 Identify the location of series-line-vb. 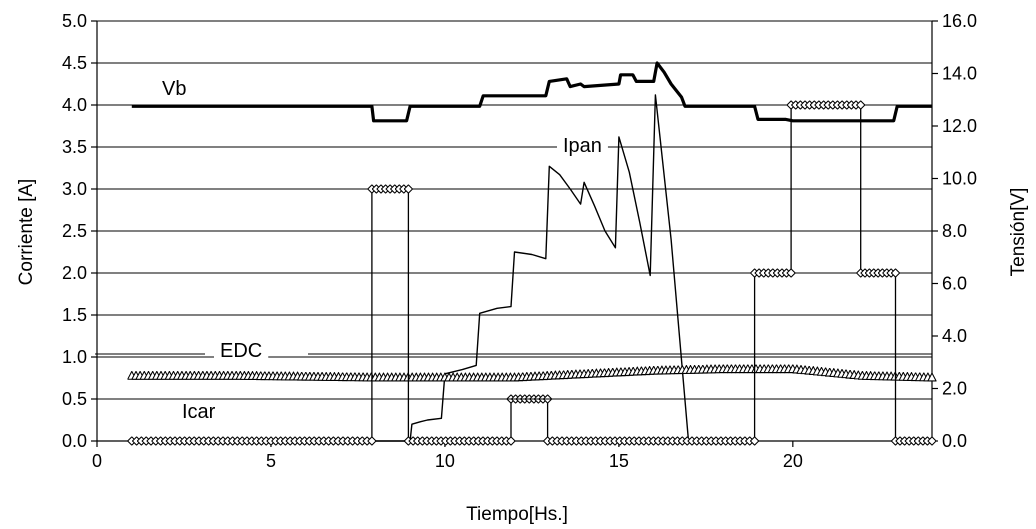
(531, 92).